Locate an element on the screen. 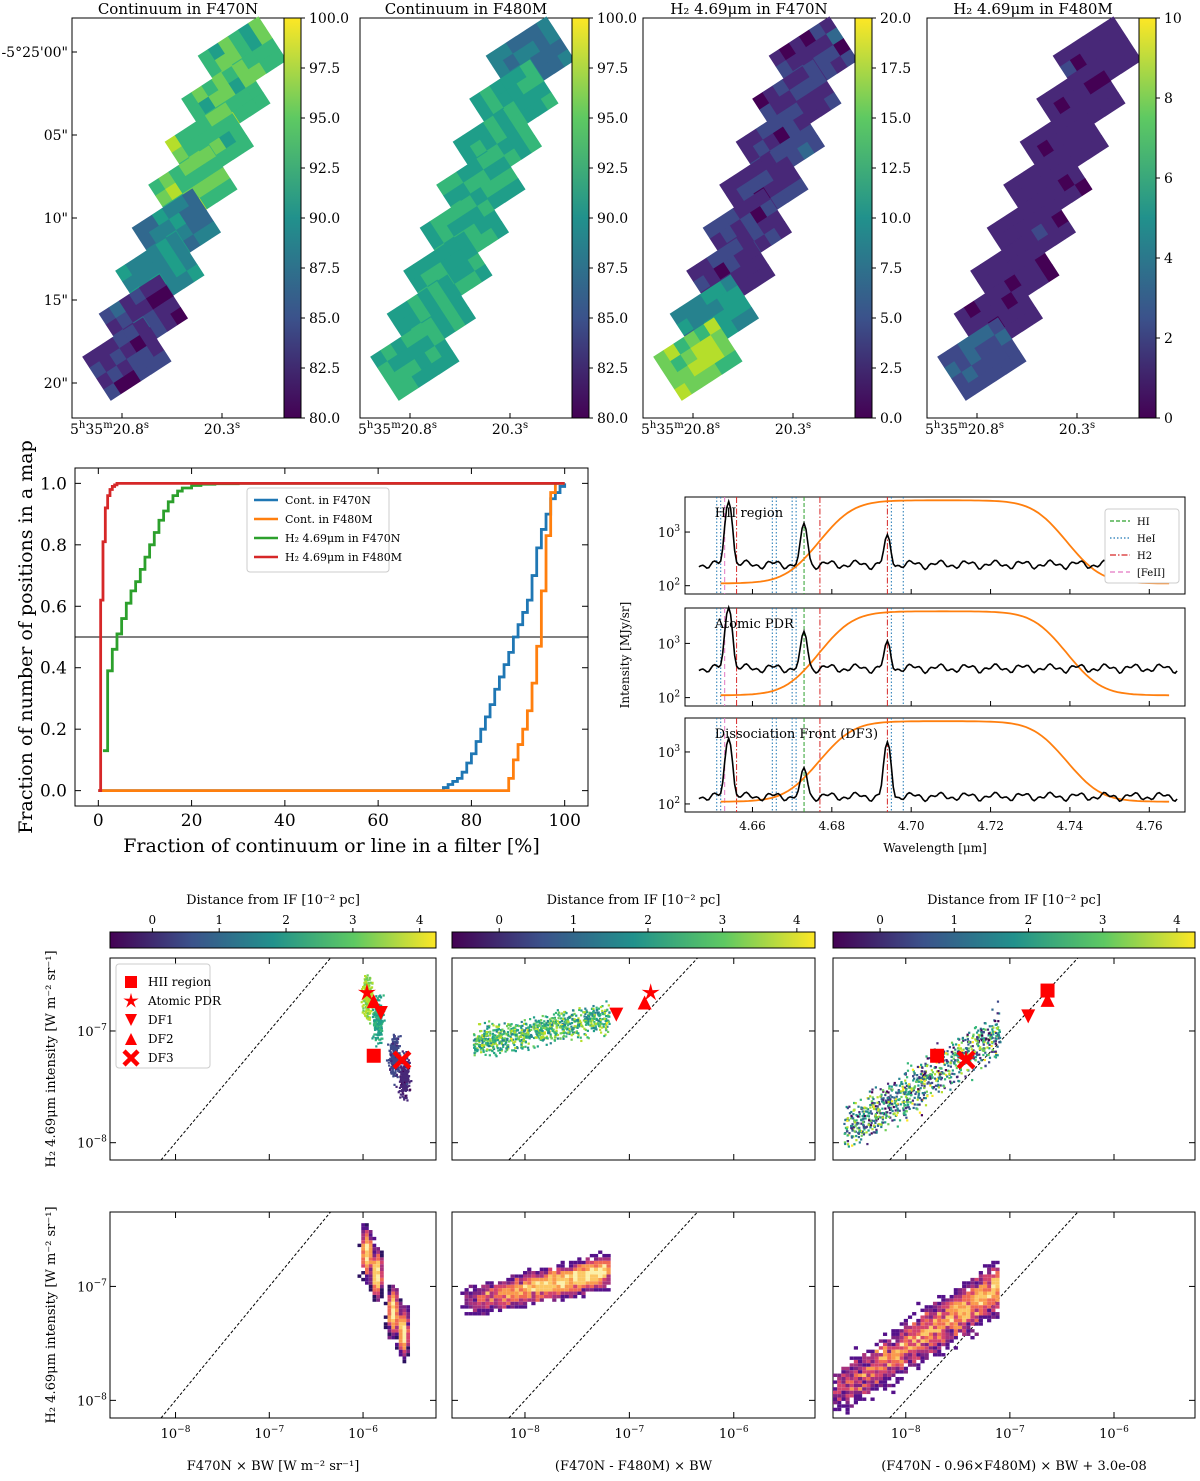 The height and width of the screenshot is (1481, 1200). y-tick-label: 0.2 is located at coordinates (53, 730).